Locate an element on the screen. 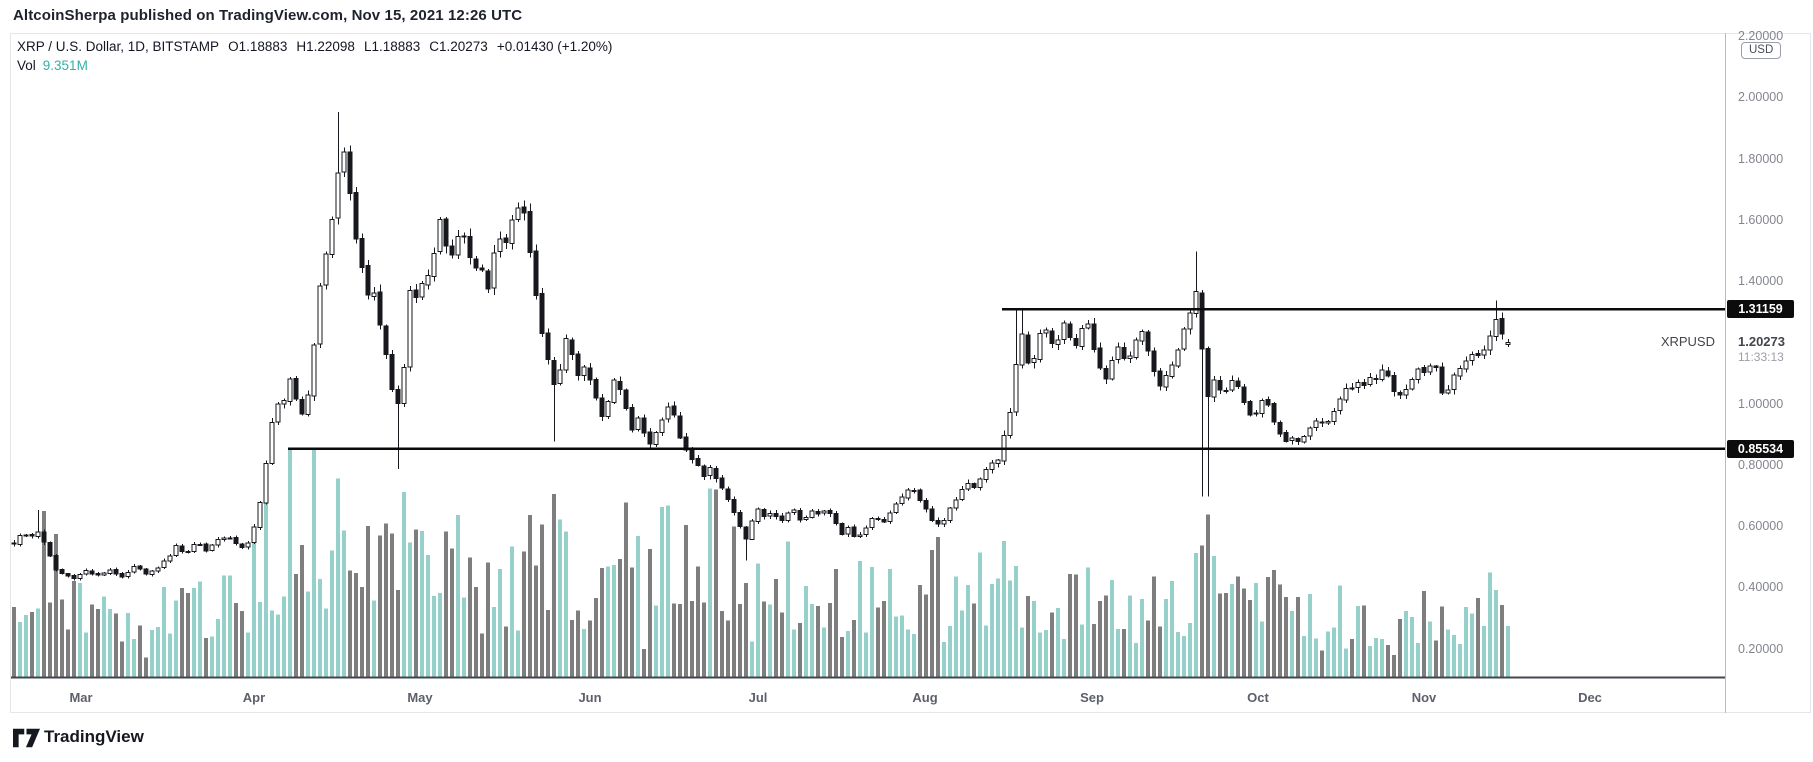 This screenshot has width=1813, height=762. price-tick-label: 1.60000 is located at coordinates (1761, 219).